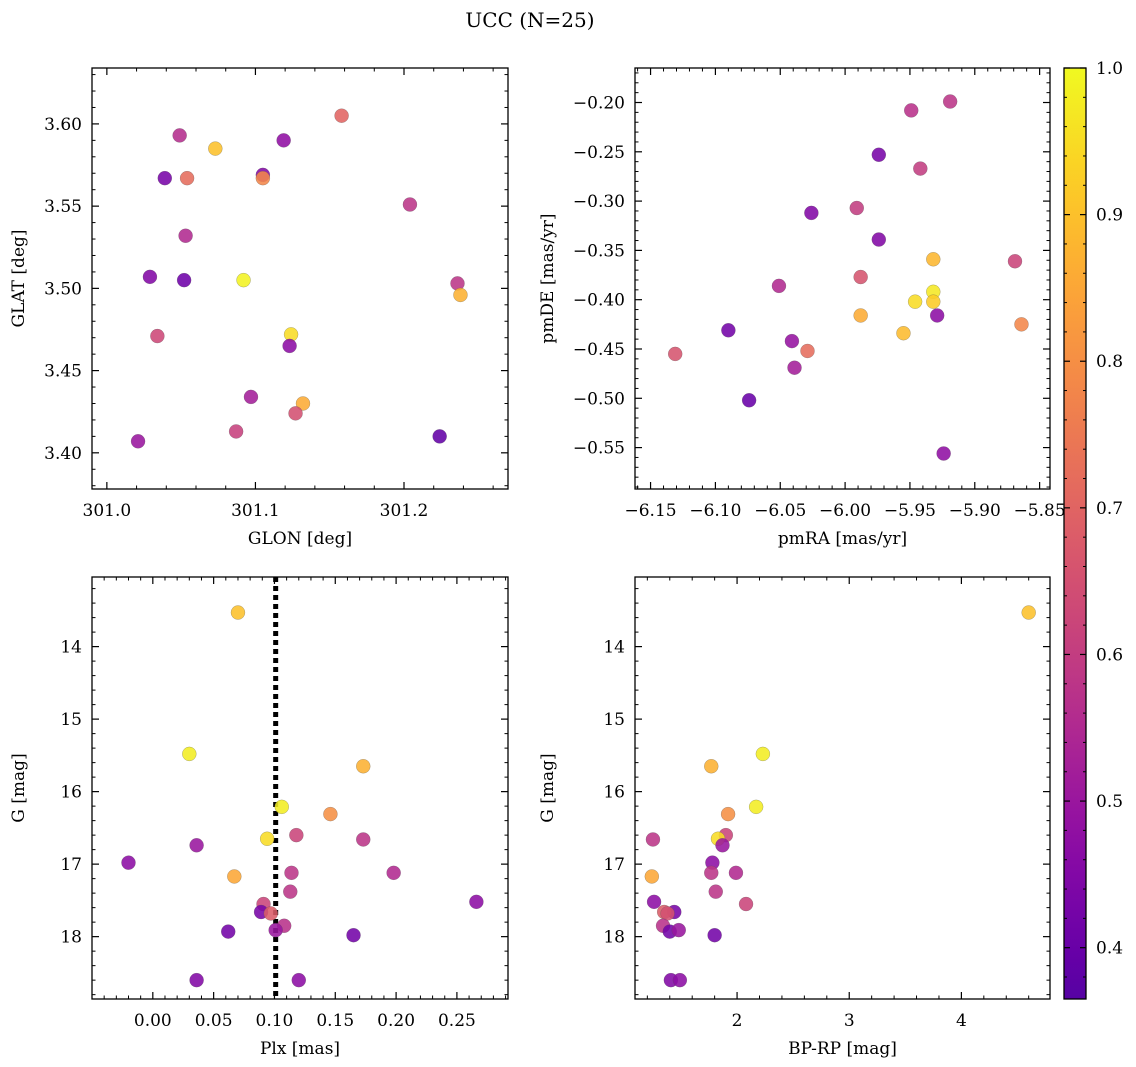 Image resolution: width=1136 pixels, height=1067 pixels. I want to click on x-tick-label: −5.85, so click(1040, 511).